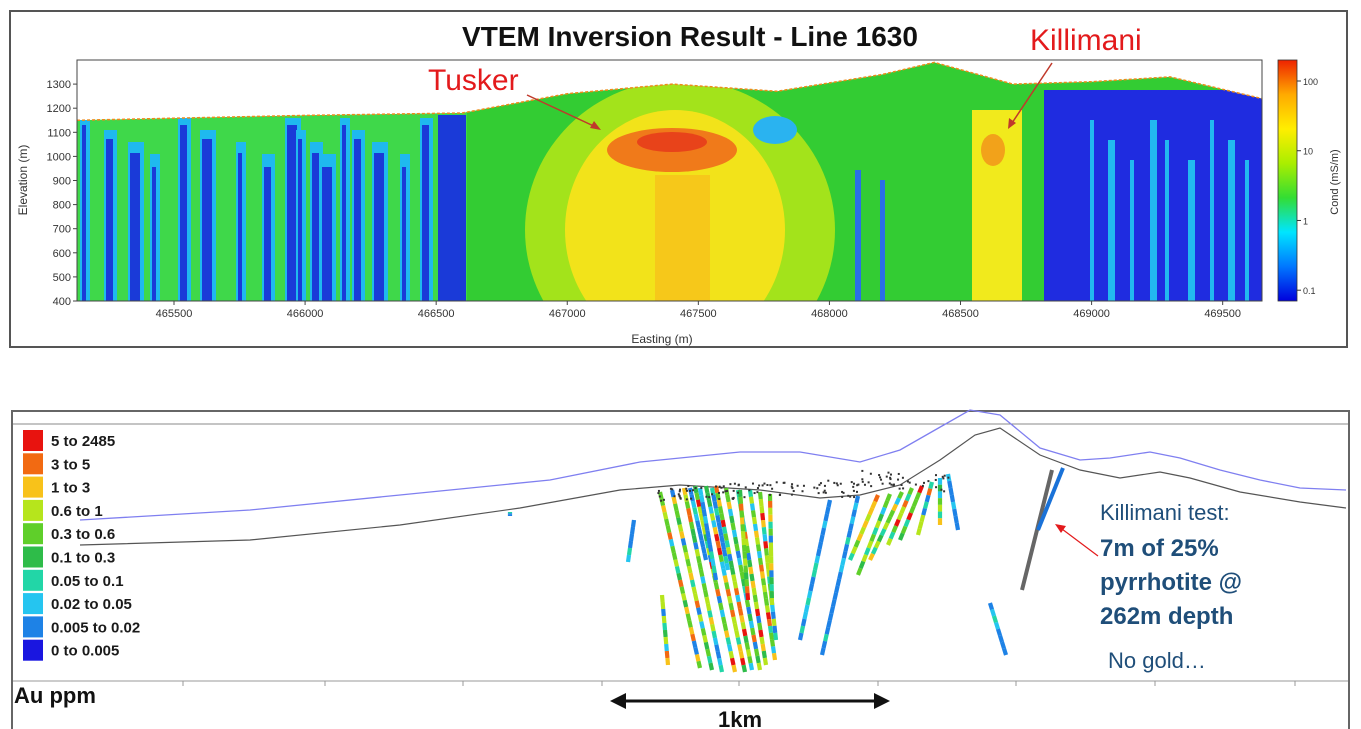 This screenshot has height=729, width=1361. I want to click on colorbar, so click(1287, 180).